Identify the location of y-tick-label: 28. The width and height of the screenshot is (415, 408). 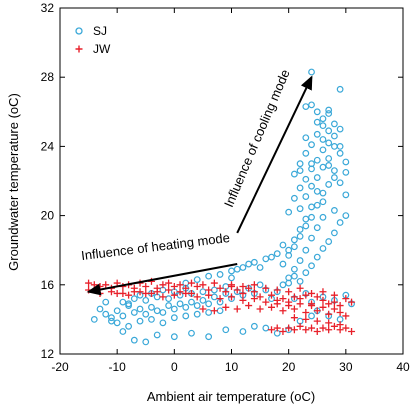
(48, 77).